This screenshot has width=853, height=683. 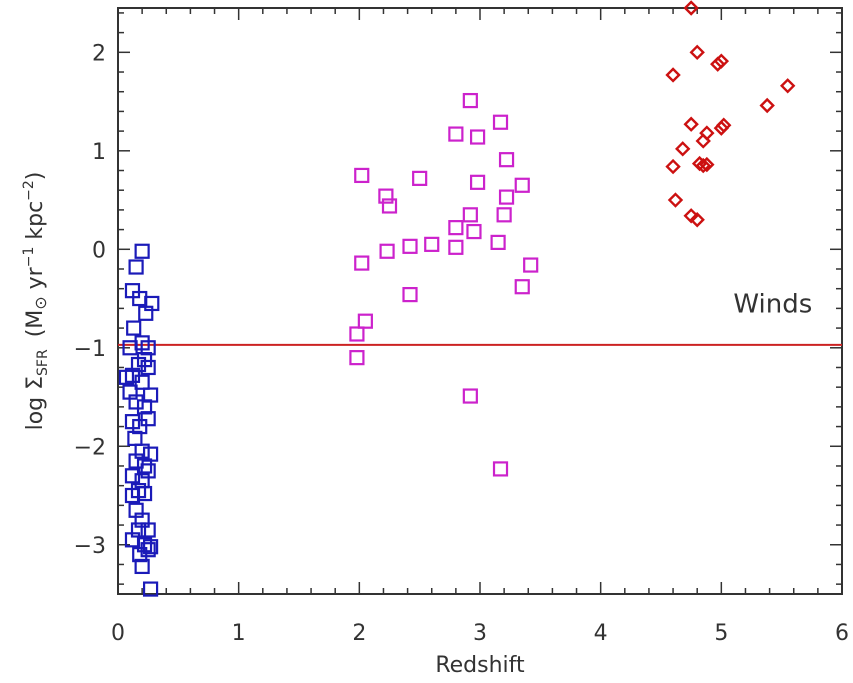 I want to click on y-tick-label: 2, so click(x=99, y=53).